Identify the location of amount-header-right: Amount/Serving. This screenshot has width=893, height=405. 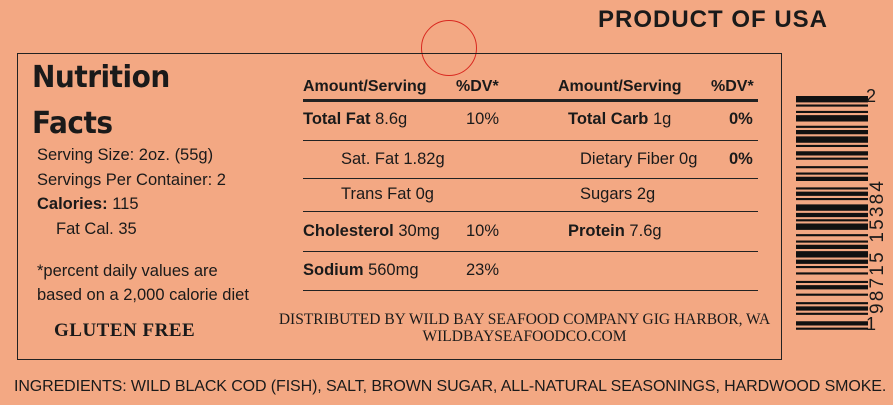
(620, 86).